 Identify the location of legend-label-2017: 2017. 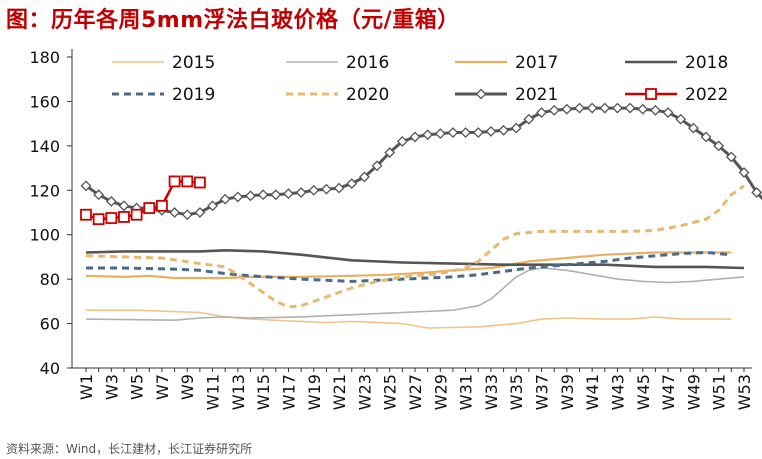
(536, 63).